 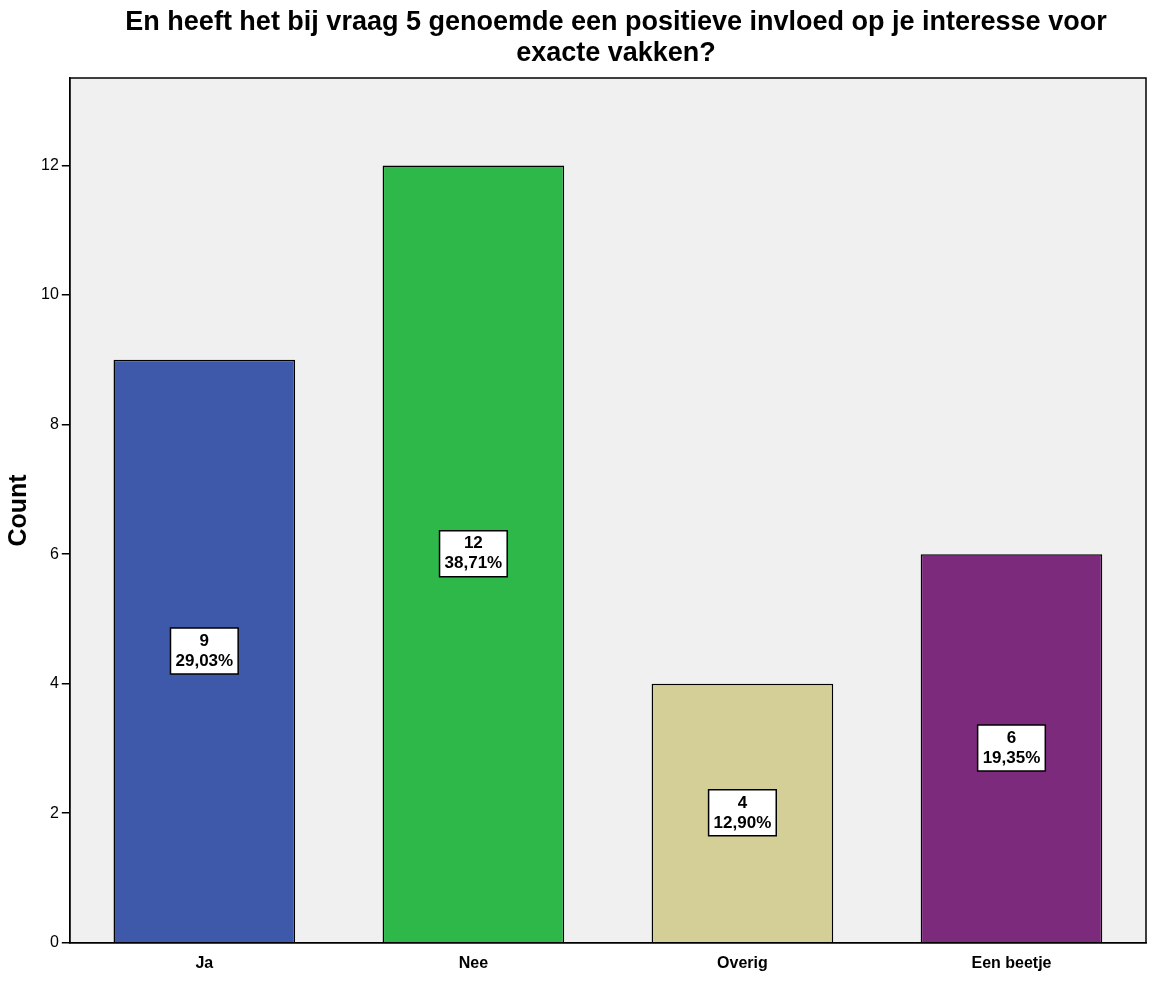 What do you see at coordinates (54, 812) in the screenshot?
I see `y-tick-label: 2` at bounding box center [54, 812].